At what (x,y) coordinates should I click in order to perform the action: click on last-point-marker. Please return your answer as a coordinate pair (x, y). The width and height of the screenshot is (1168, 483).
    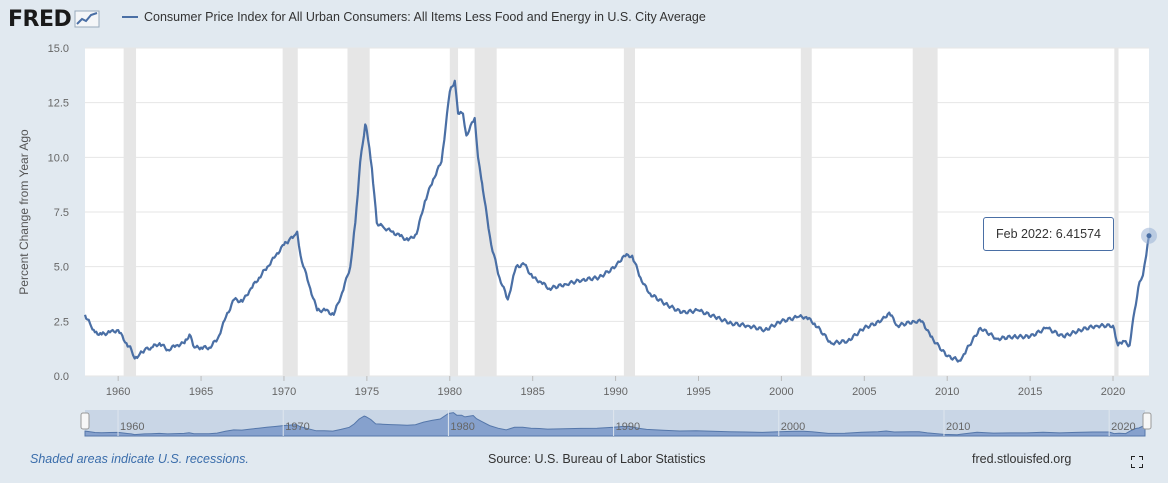
    Looking at the image, I should click on (1149, 236).